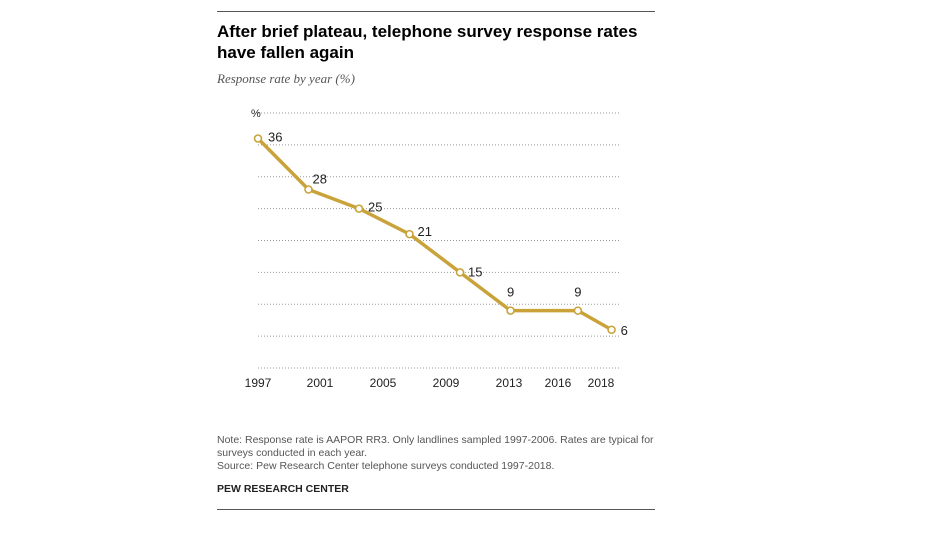  What do you see at coordinates (258, 383) in the screenshot?
I see `x-tick-label: 1997` at bounding box center [258, 383].